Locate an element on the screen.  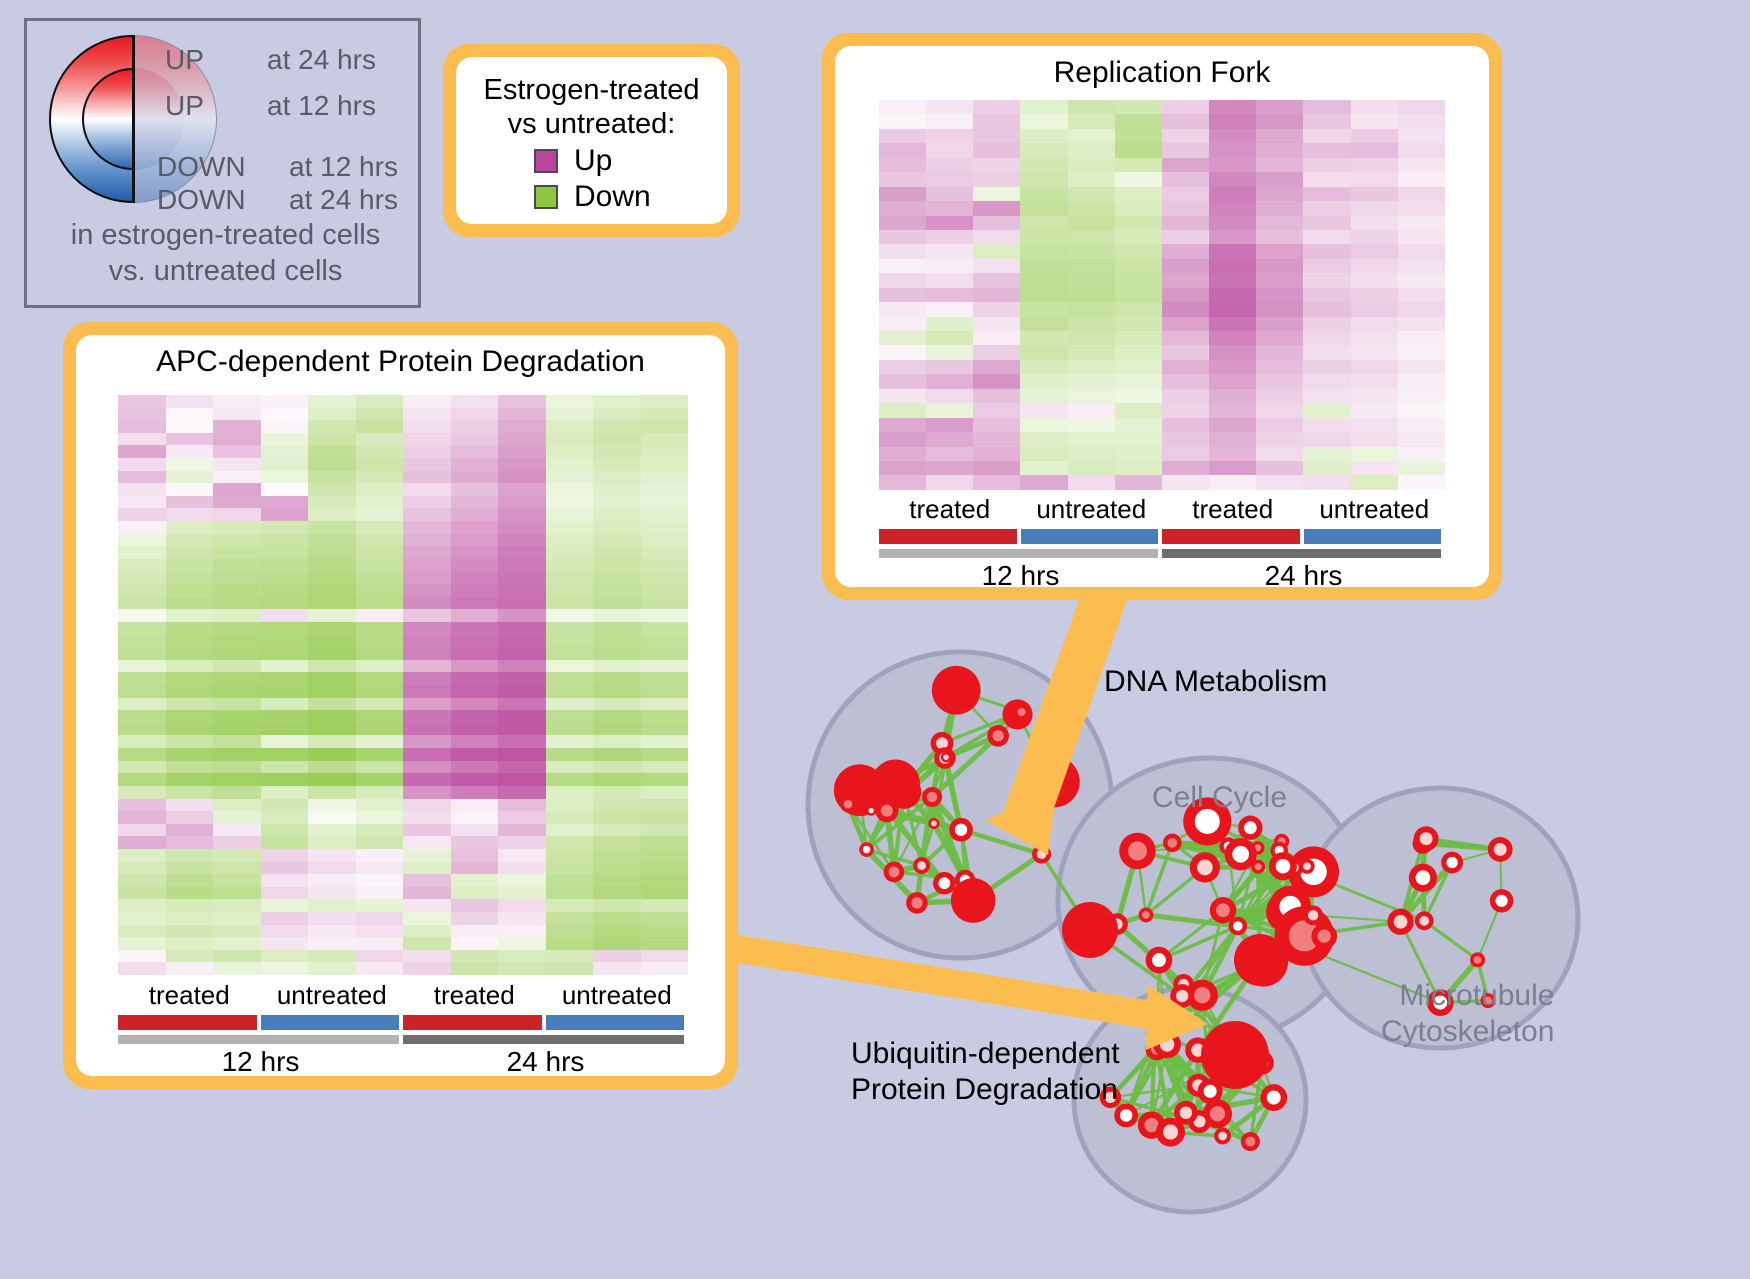
replication-fork-group-labels: treated untreated treated untreated is located at coordinates (1162, 509).